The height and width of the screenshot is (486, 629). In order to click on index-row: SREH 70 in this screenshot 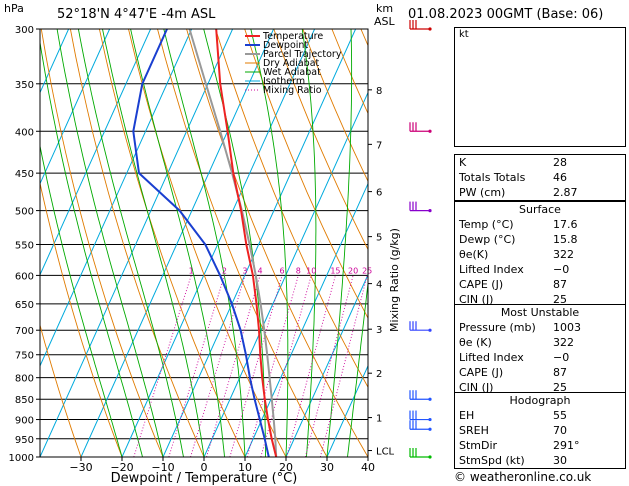, I will do `click(540, 430)`.